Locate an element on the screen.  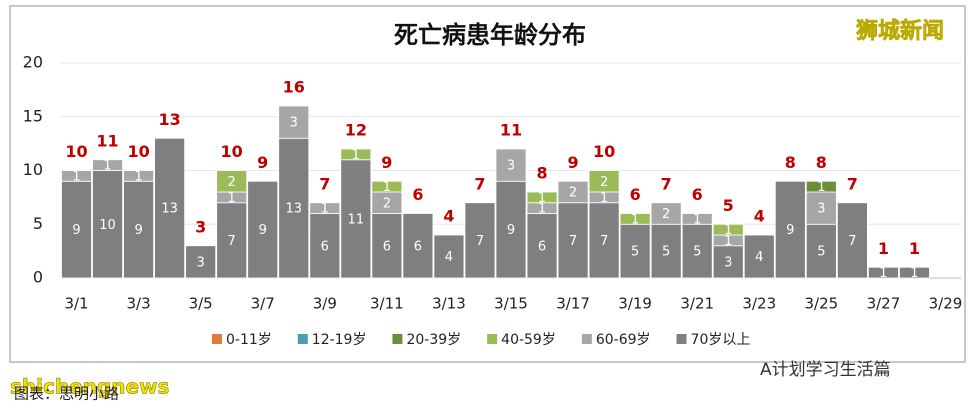
x-tick-label: 3/15 is located at coordinates (511, 304).